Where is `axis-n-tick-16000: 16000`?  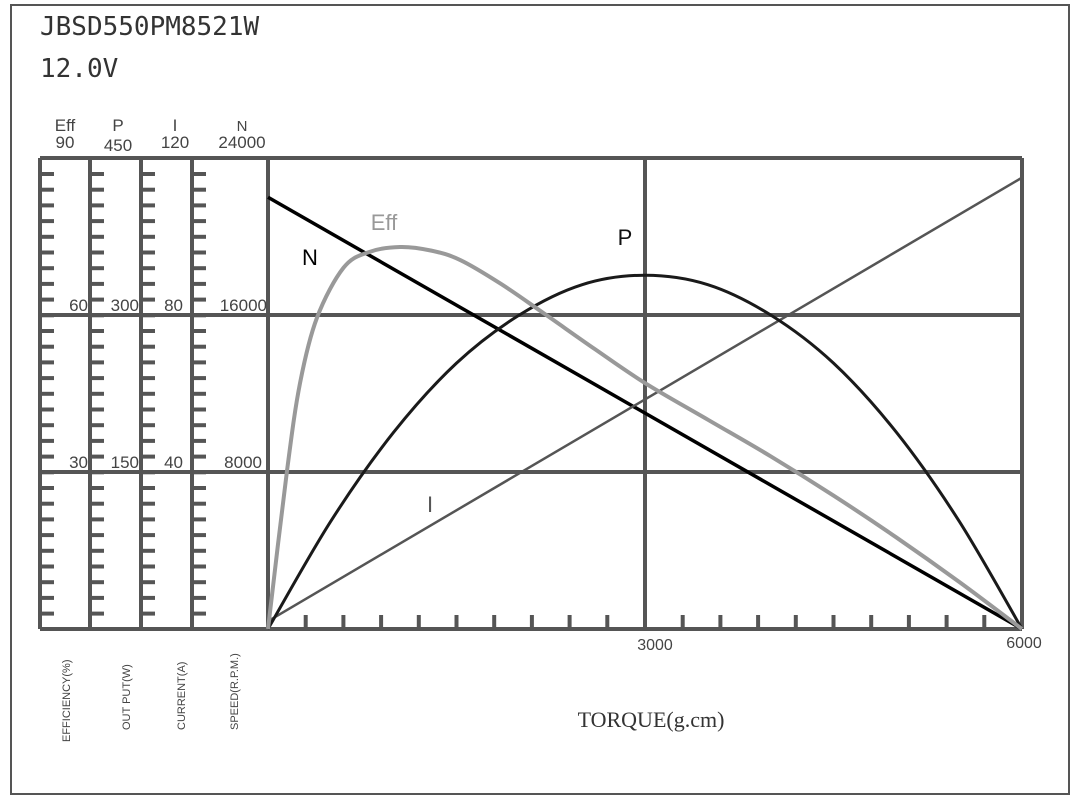
axis-n-tick-16000: 16000 is located at coordinates (243, 305).